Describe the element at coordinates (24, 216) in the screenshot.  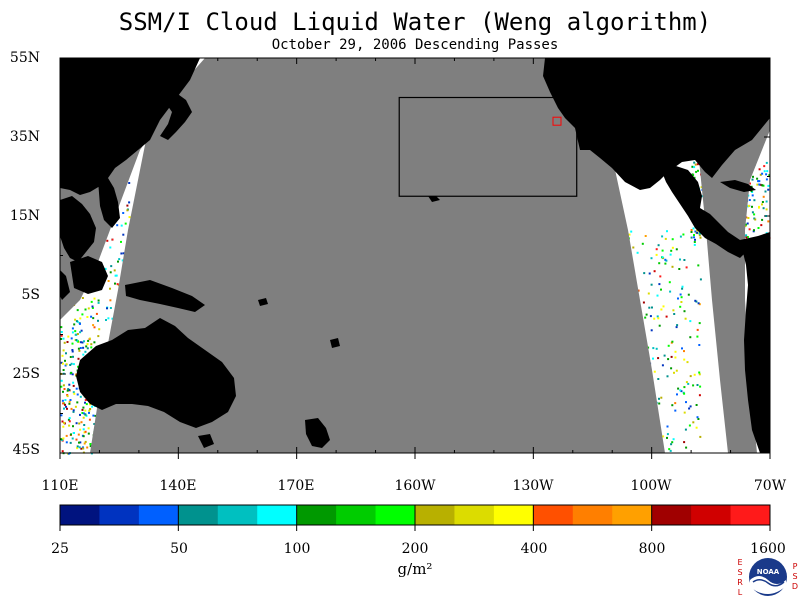
I see `lat-label-15n: 15N` at that location.